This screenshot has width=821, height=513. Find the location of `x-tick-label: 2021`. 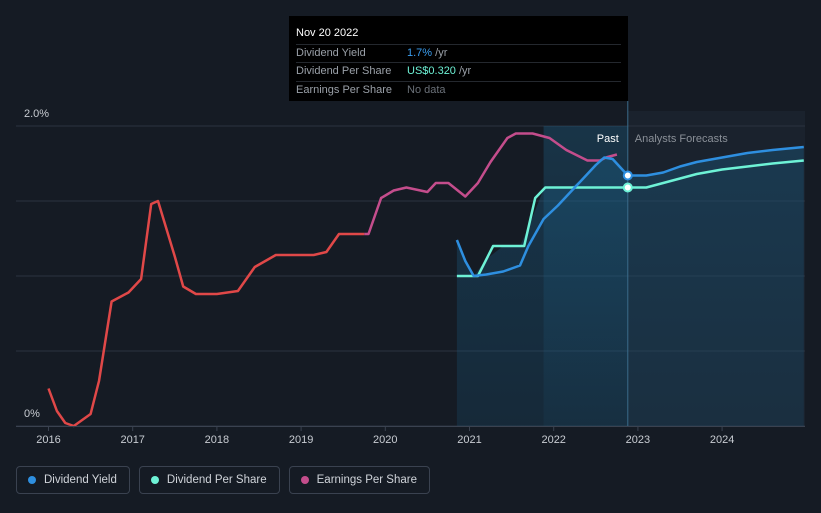

x-tick-label: 2021 is located at coordinates (469, 440).